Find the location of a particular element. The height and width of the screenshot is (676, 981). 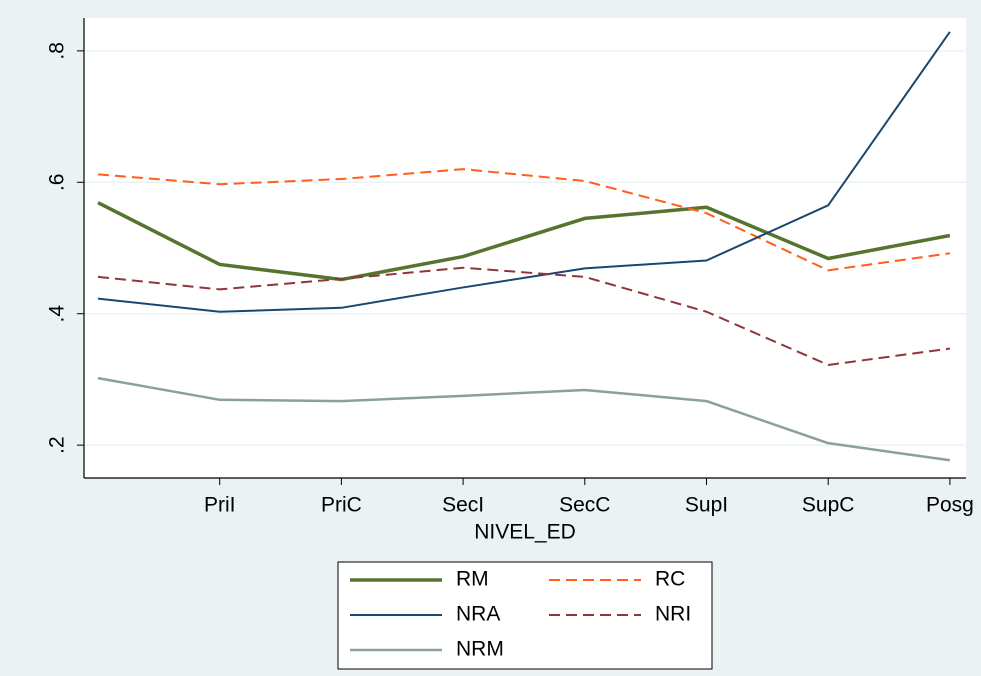

x-tick-label: SecI is located at coordinates (463, 505).